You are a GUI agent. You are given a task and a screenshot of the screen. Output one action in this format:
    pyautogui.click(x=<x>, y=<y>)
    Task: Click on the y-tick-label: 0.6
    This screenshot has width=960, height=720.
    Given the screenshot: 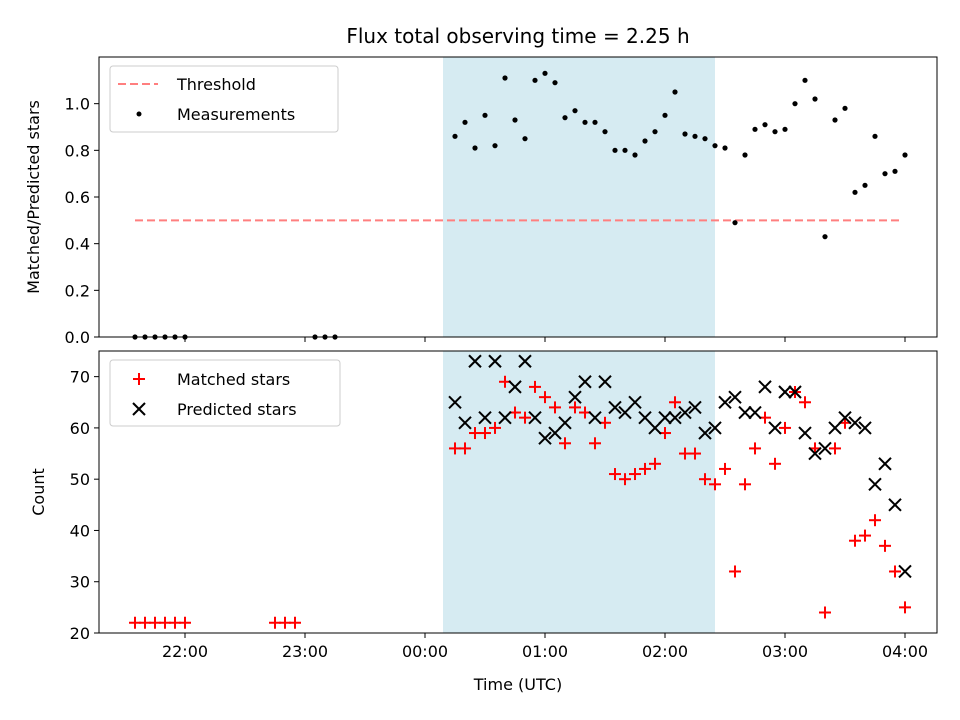 What is the action you would take?
    pyautogui.click(x=77, y=197)
    